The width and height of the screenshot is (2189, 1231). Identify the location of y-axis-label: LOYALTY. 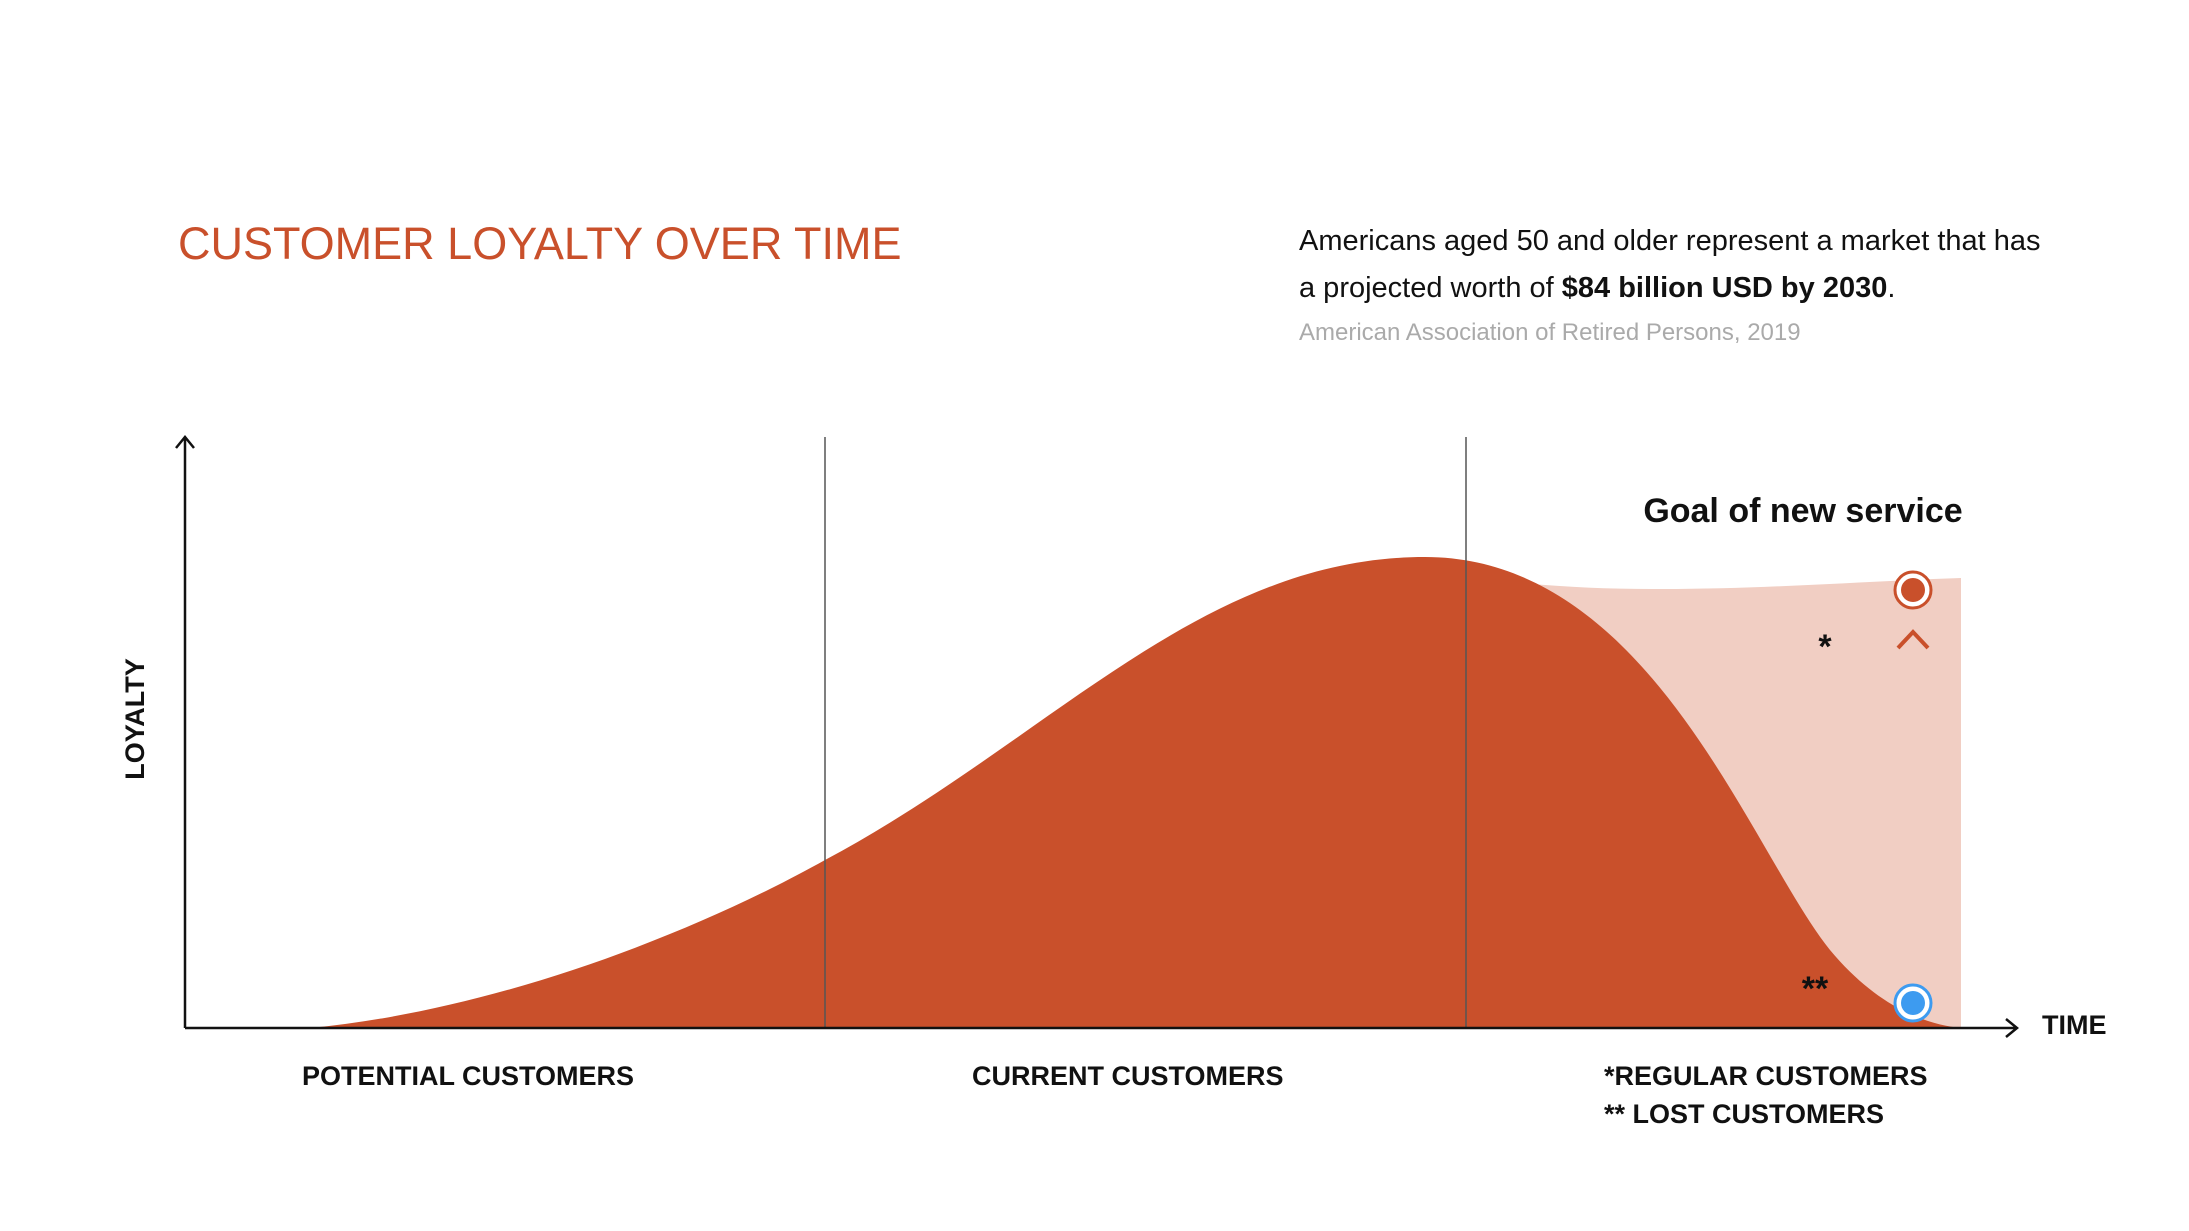
(135, 719).